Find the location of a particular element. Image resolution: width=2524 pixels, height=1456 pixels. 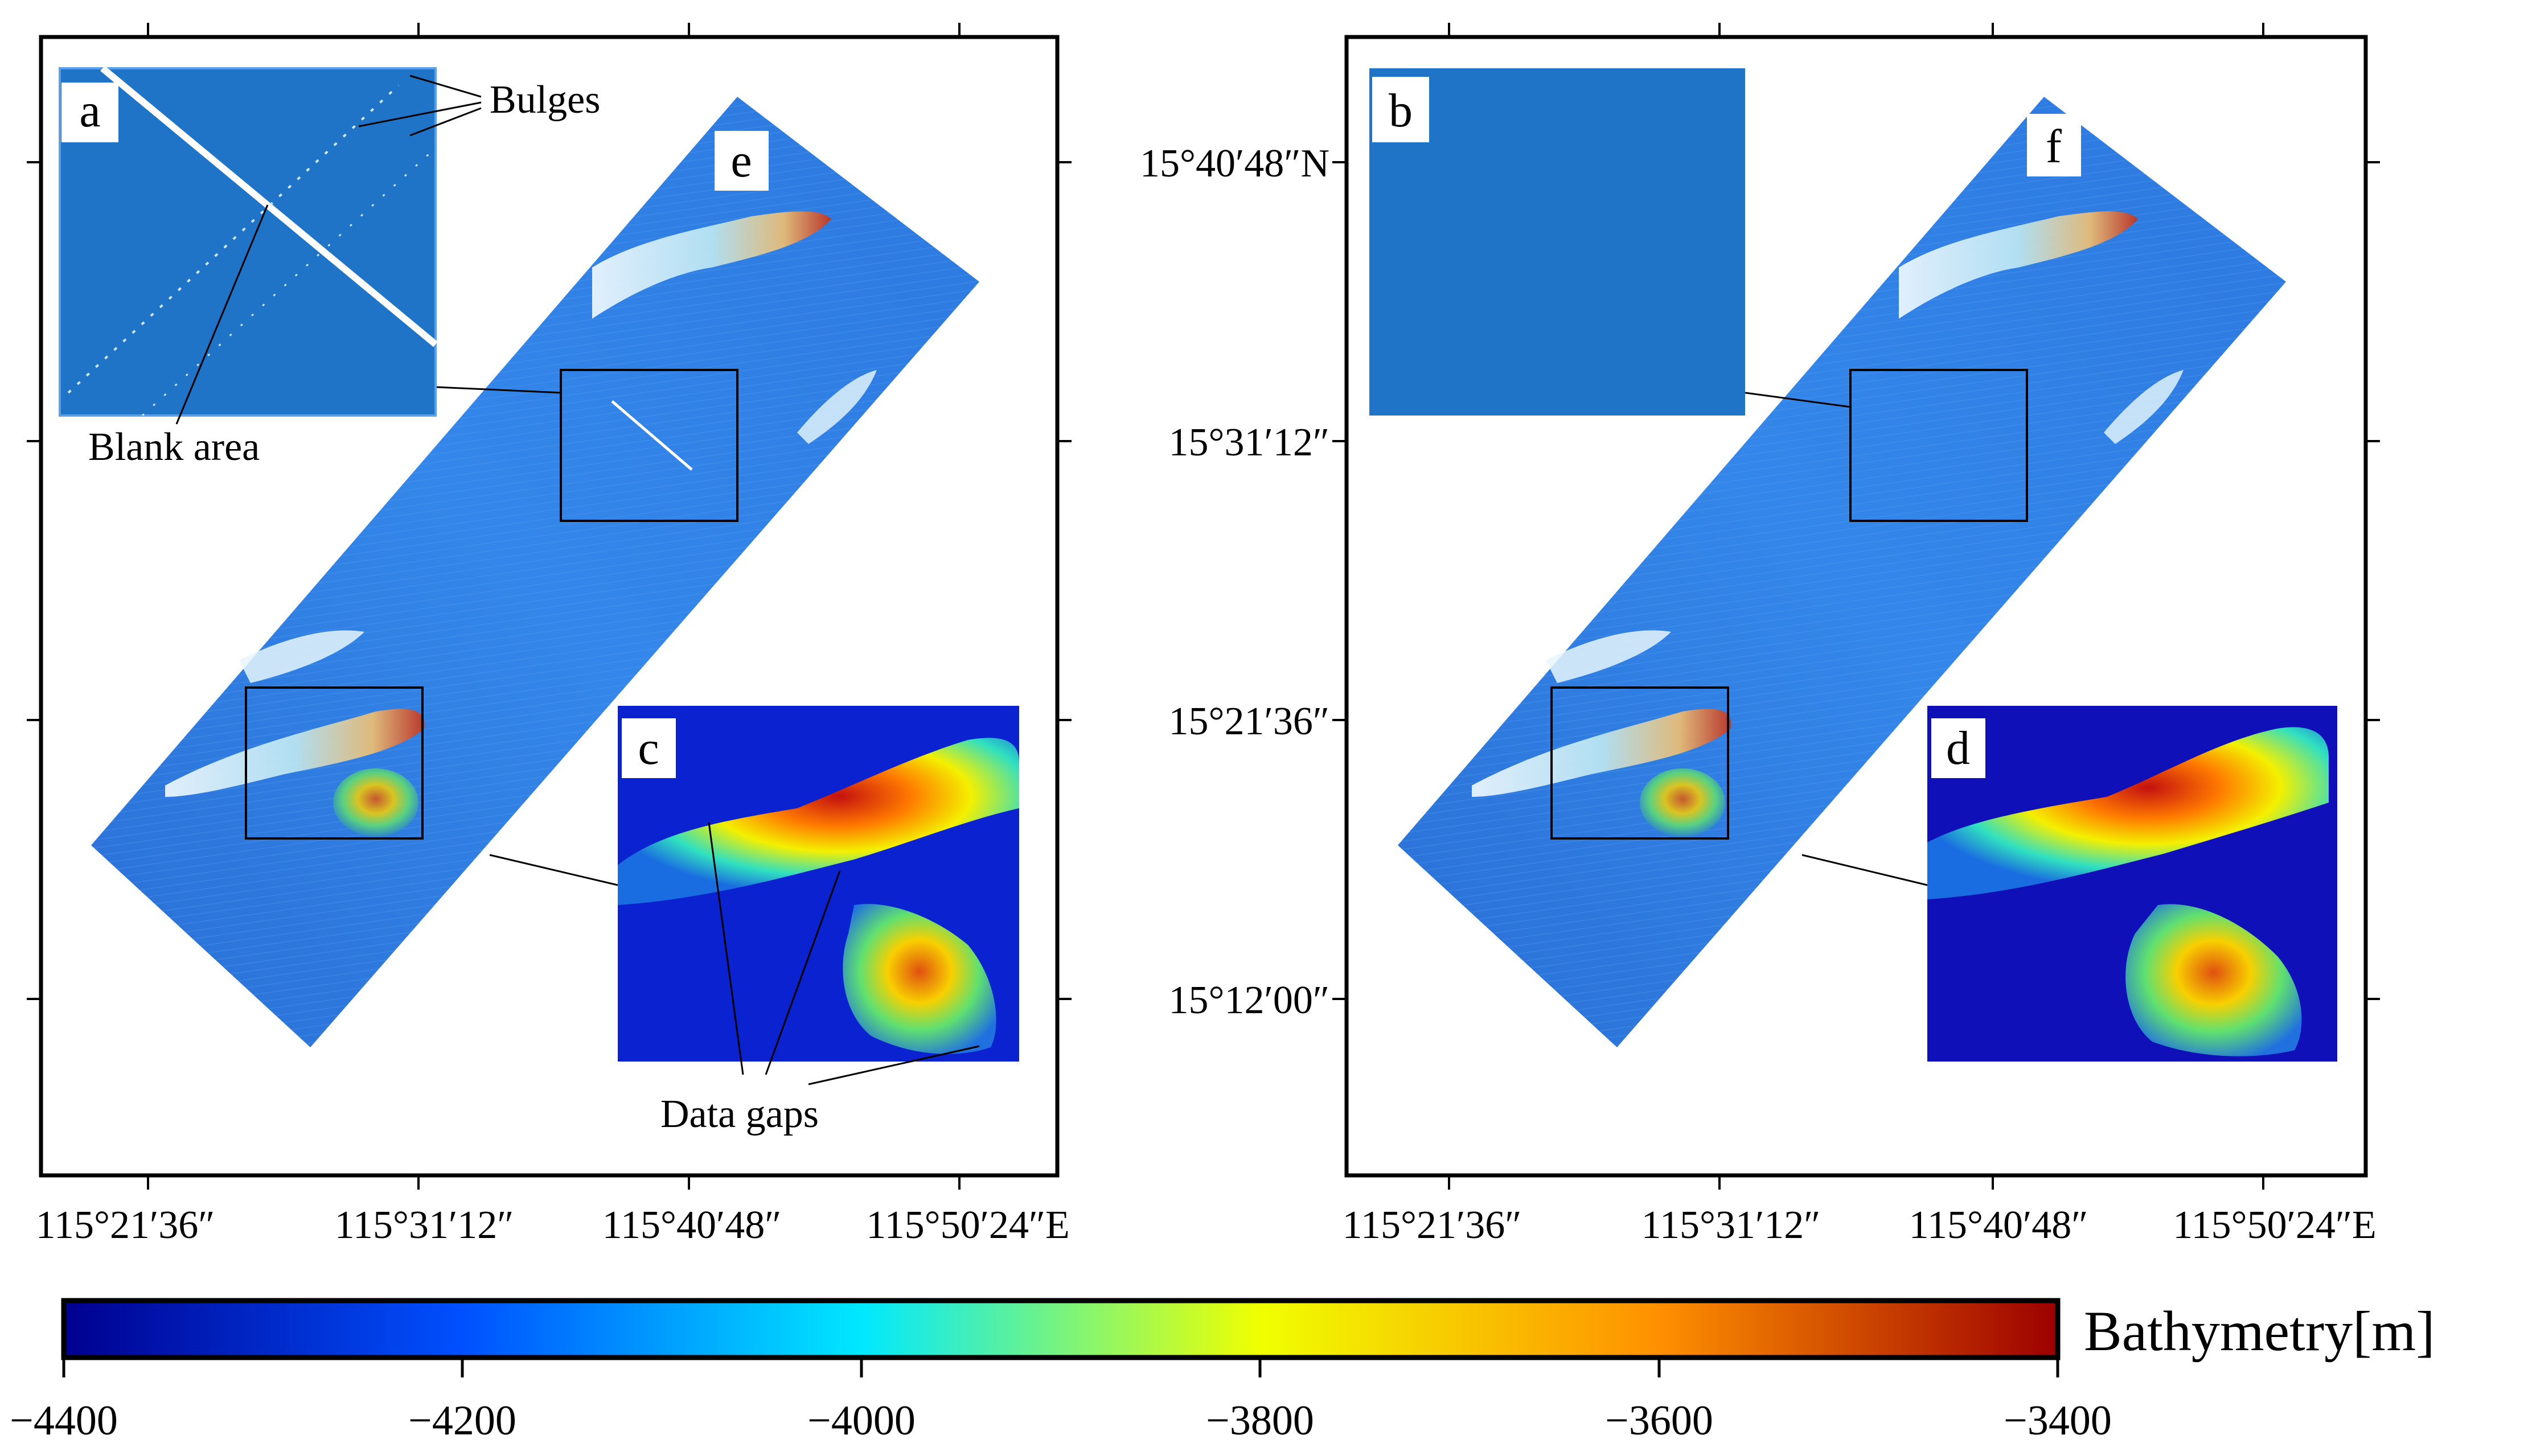

inset-d: d is located at coordinates (2132, 884).